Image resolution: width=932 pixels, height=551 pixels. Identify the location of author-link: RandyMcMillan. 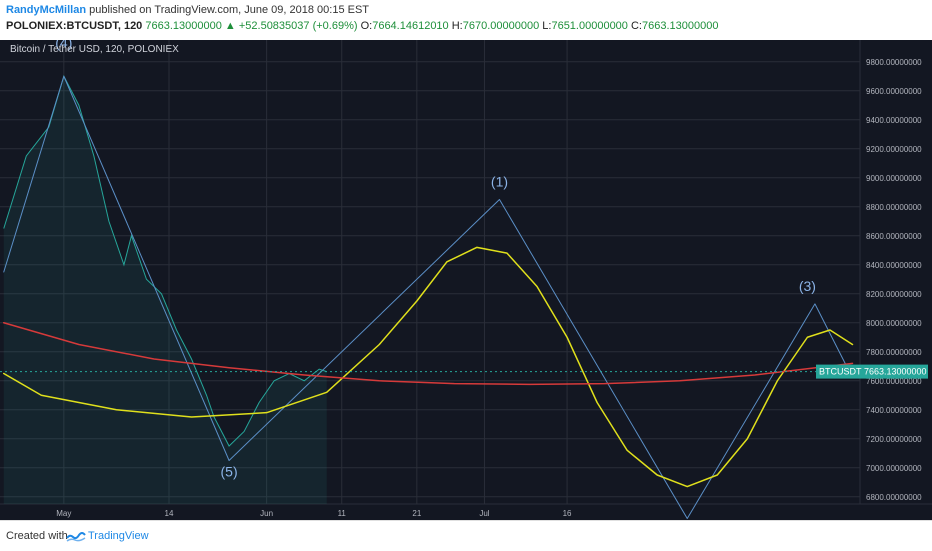
(46, 10).